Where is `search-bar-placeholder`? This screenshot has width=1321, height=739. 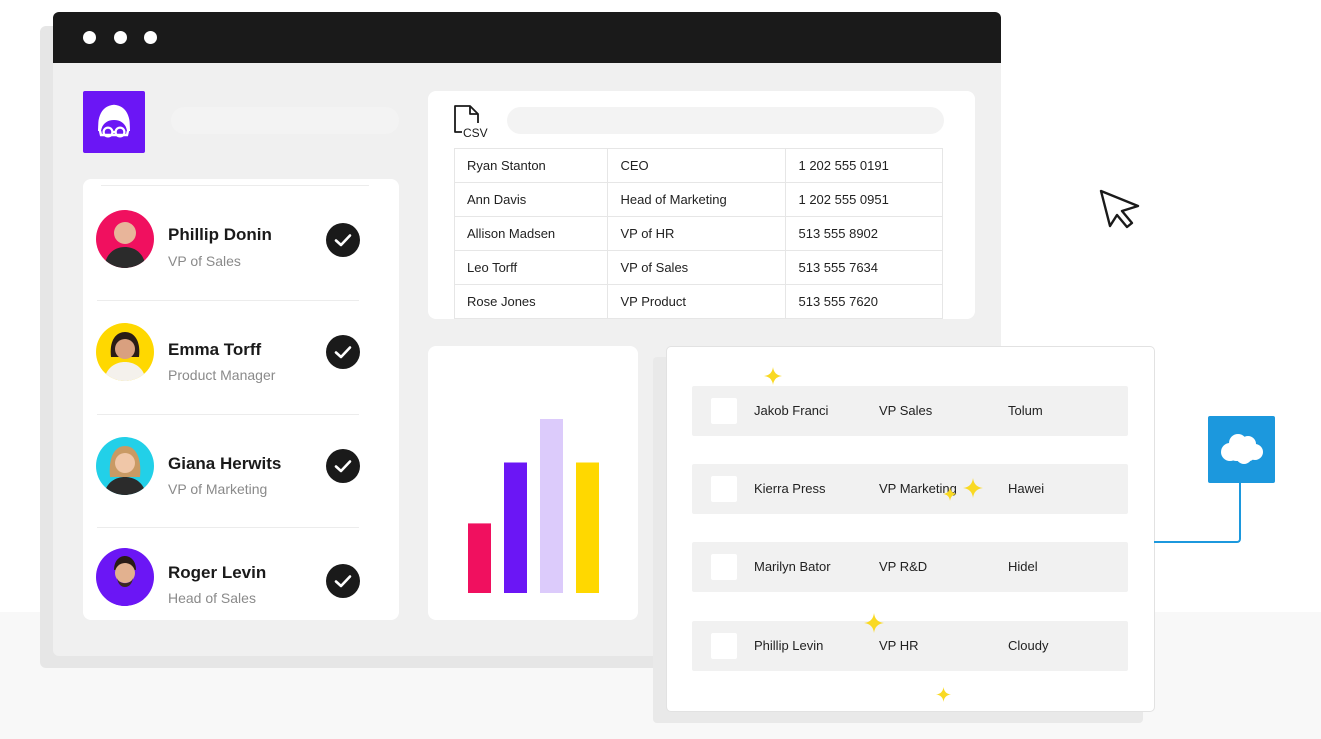 search-bar-placeholder is located at coordinates (285, 120).